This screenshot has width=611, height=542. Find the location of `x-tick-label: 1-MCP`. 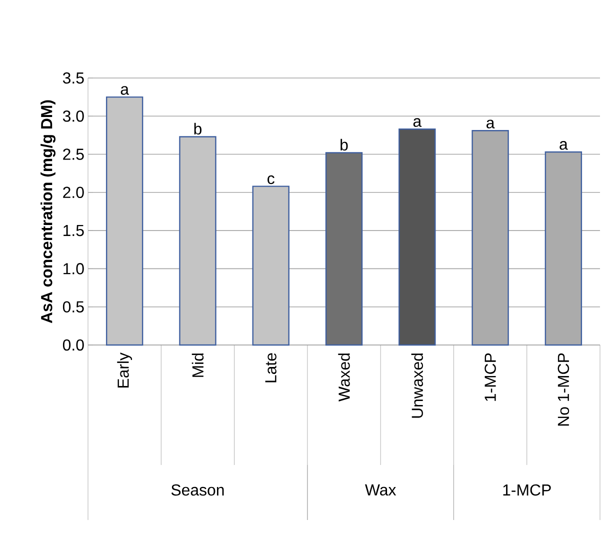

x-tick-label: 1-MCP is located at coordinates (490, 377).